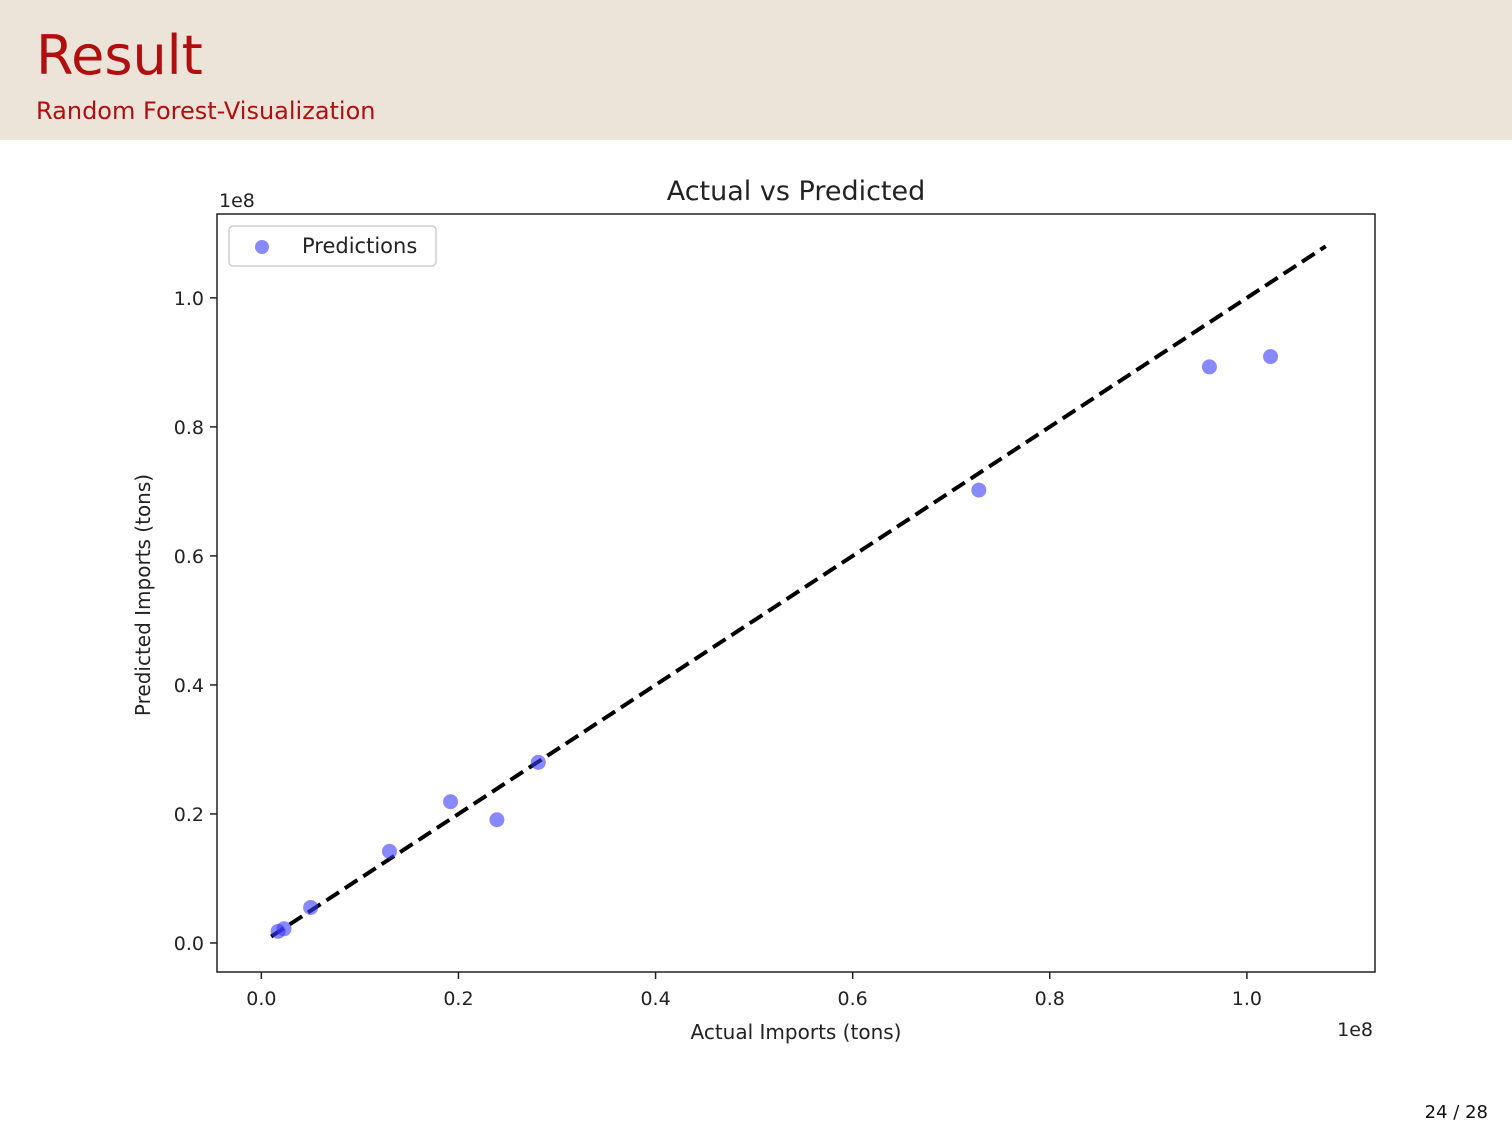 The image size is (1512, 1134). I want to click on y-tick-label: 0.8, so click(189, 428).